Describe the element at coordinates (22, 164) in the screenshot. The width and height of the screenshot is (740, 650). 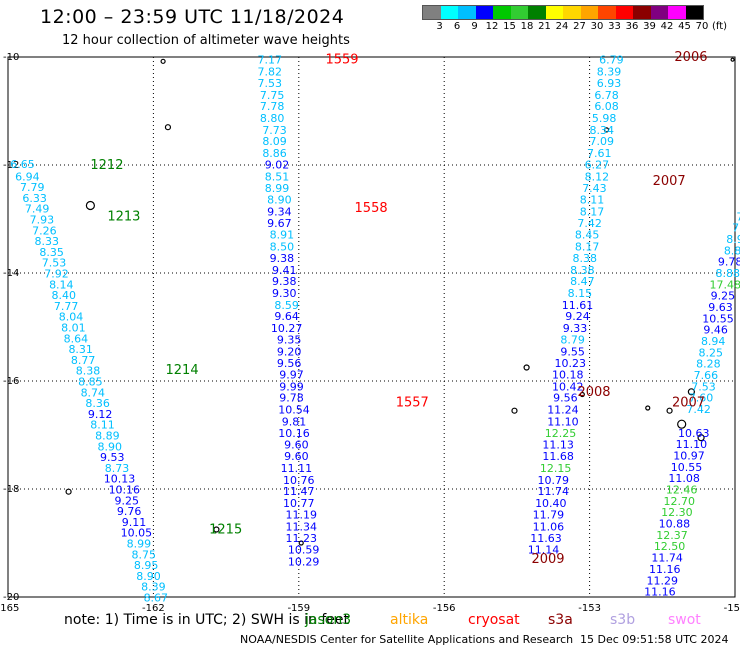
I see `wave-height-label: 6.65` at that location.